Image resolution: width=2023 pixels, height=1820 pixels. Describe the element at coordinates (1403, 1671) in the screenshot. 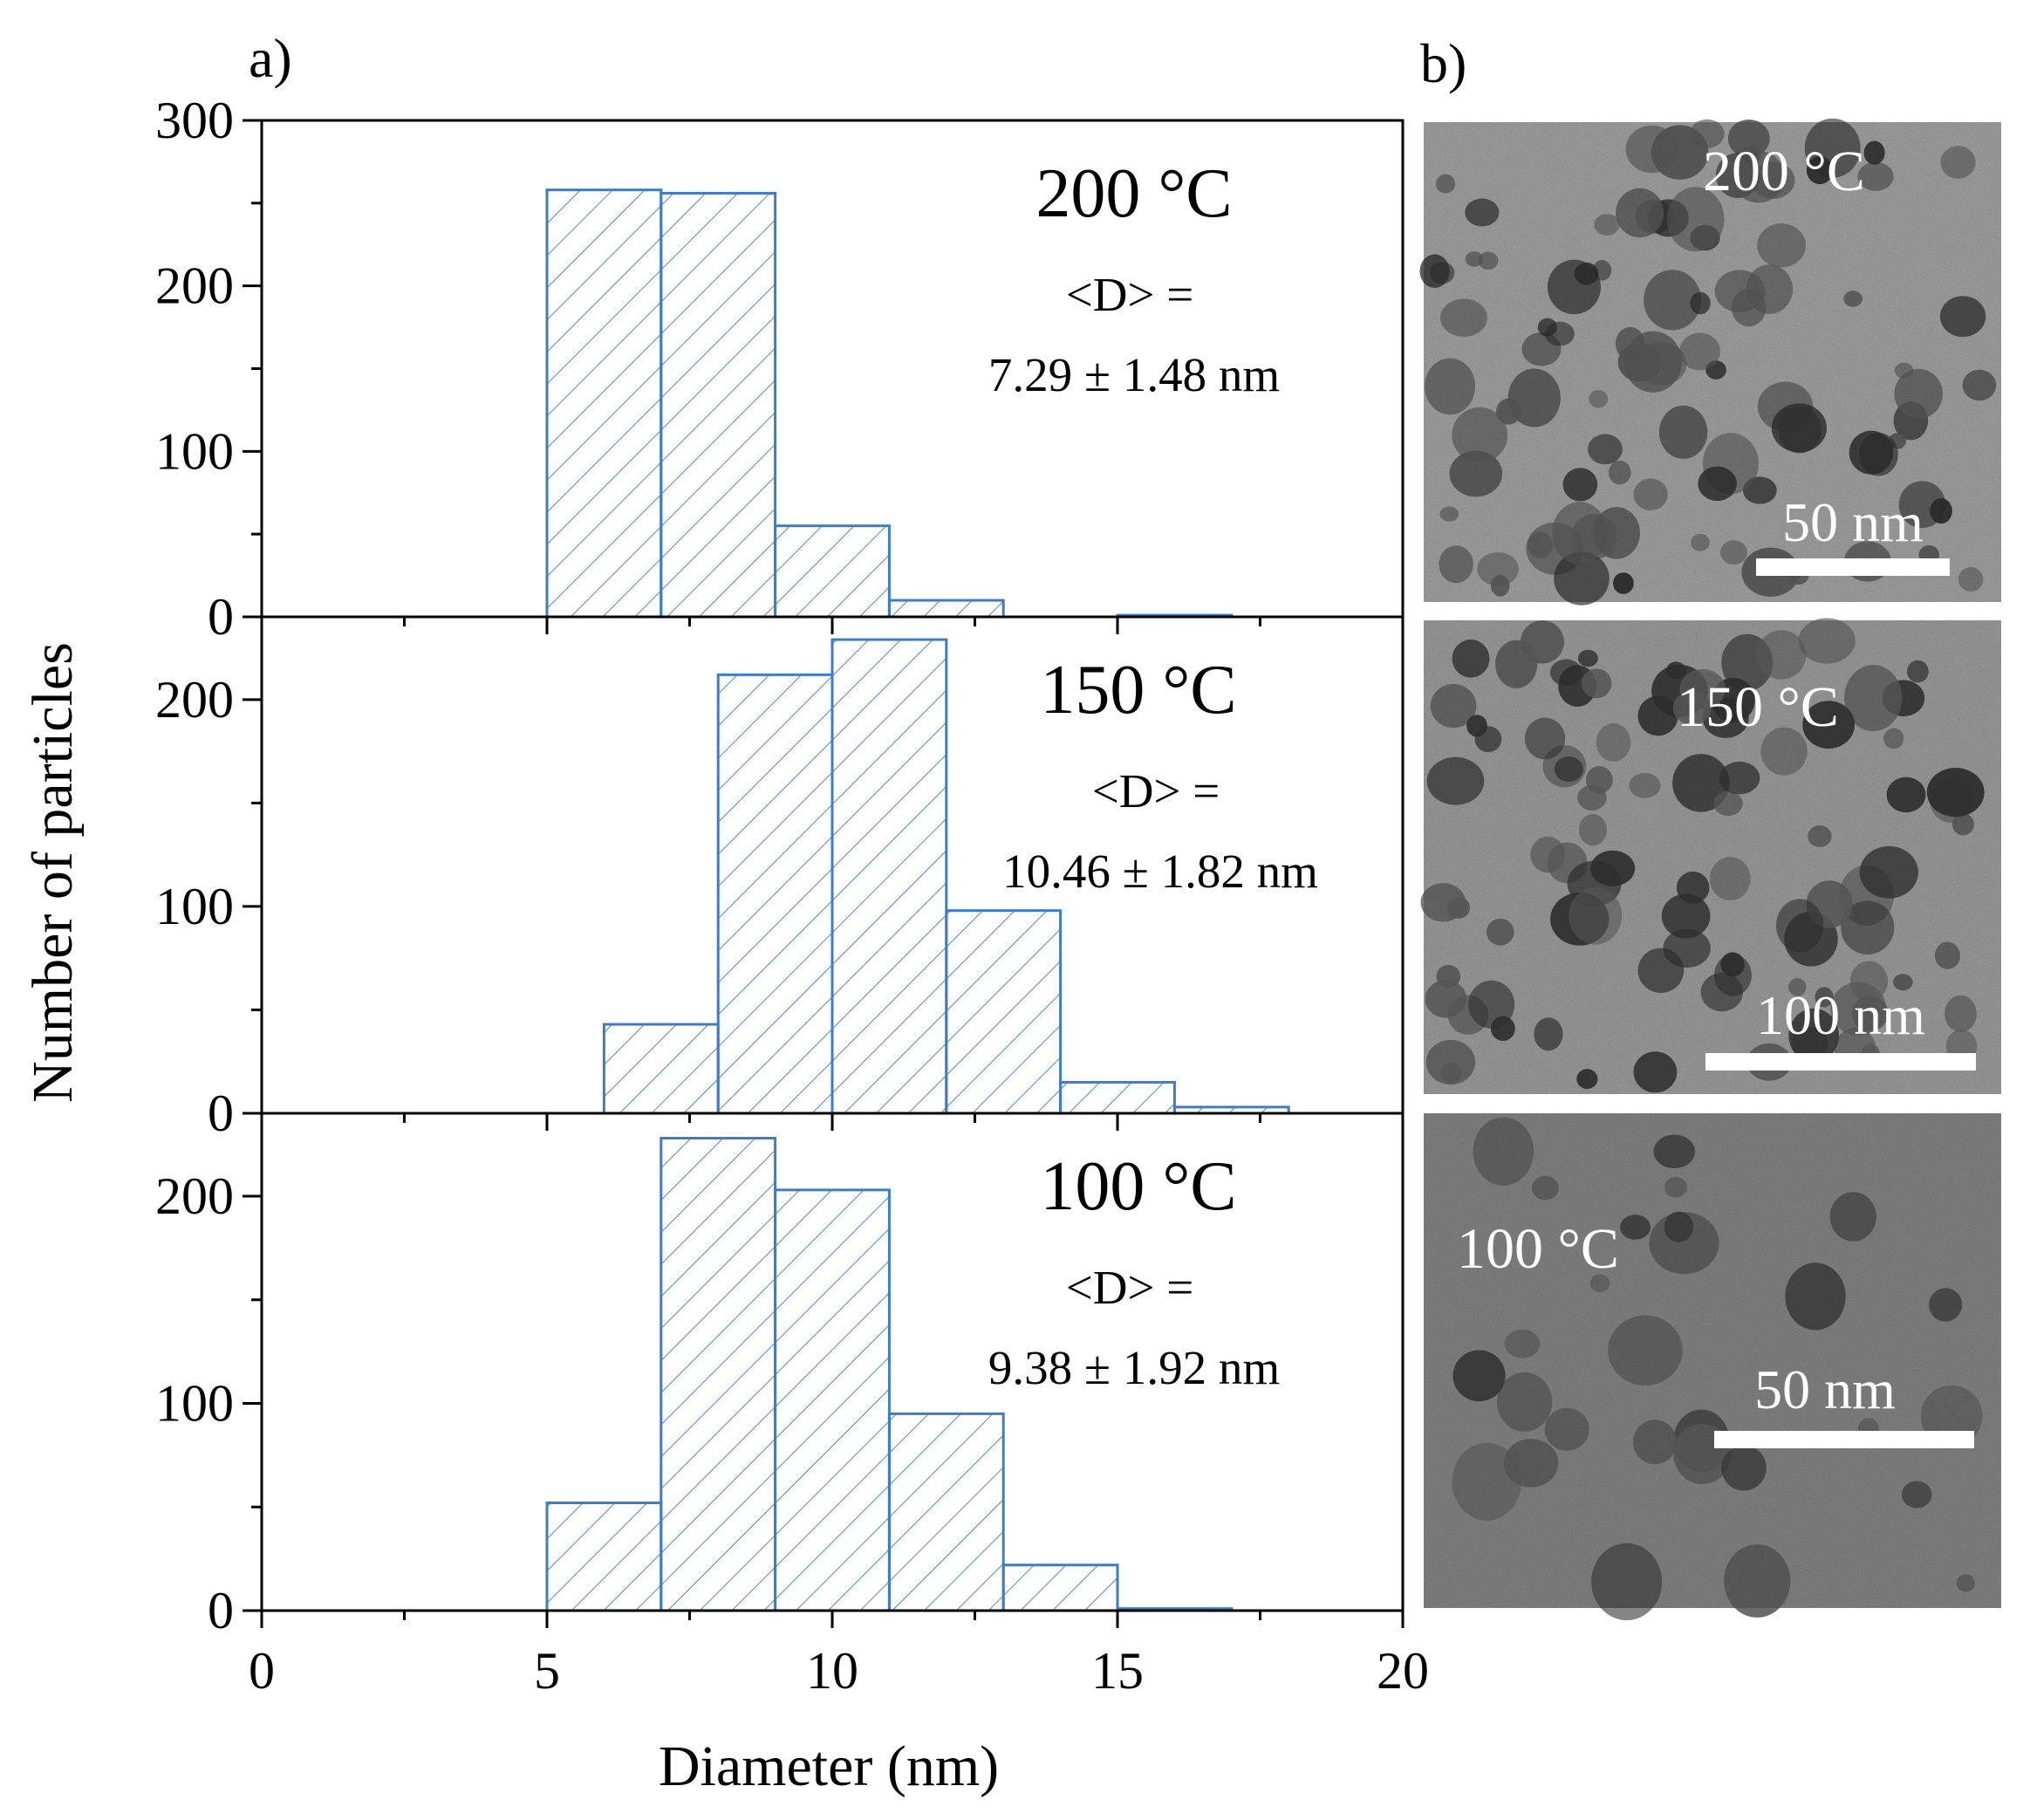

I see `x-tick-label: 20` at that location.